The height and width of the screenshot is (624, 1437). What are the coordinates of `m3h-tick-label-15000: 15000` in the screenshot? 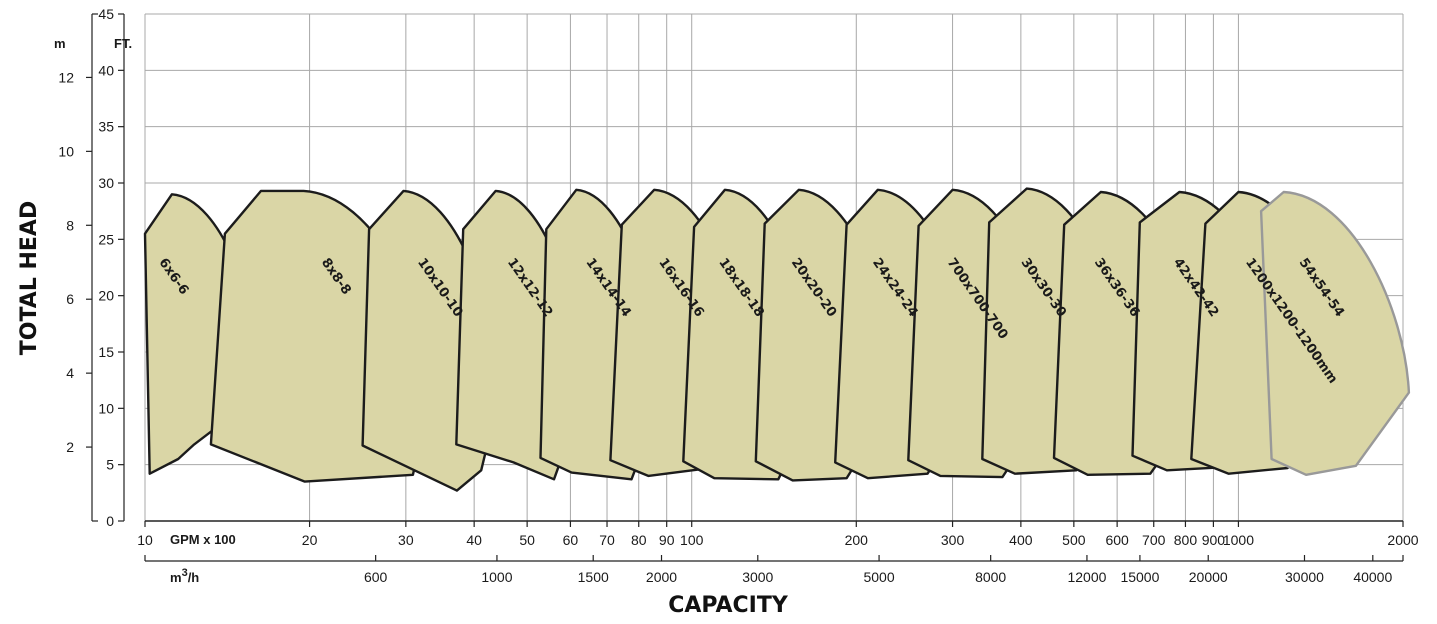 It's located at (1139, 577).